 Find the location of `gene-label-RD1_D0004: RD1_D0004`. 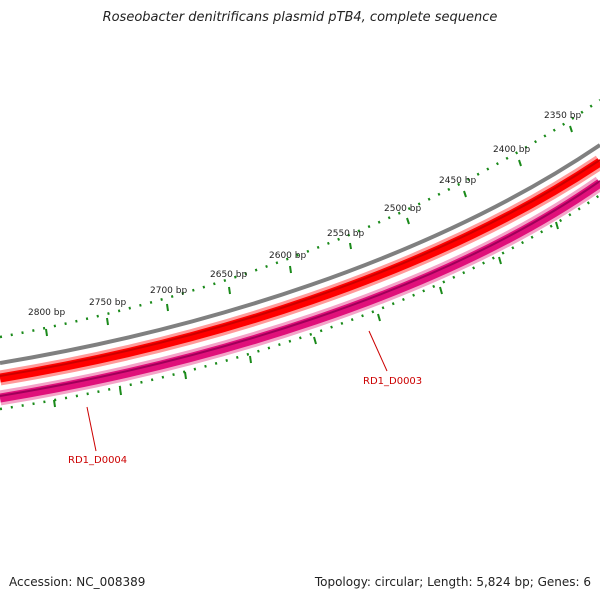

gene-label-RD1_D0004: RD1_D0004 is located at coordinates (97, 460).